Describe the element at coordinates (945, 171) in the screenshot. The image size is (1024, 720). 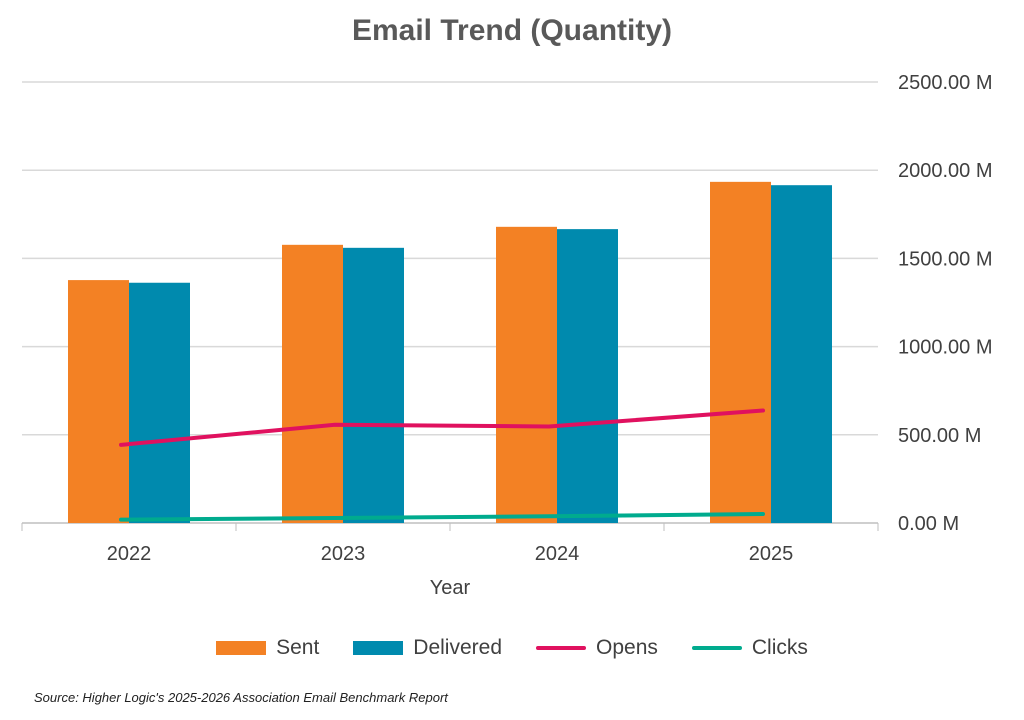
I see `y-tick-label: 2000.00 M` at that location.